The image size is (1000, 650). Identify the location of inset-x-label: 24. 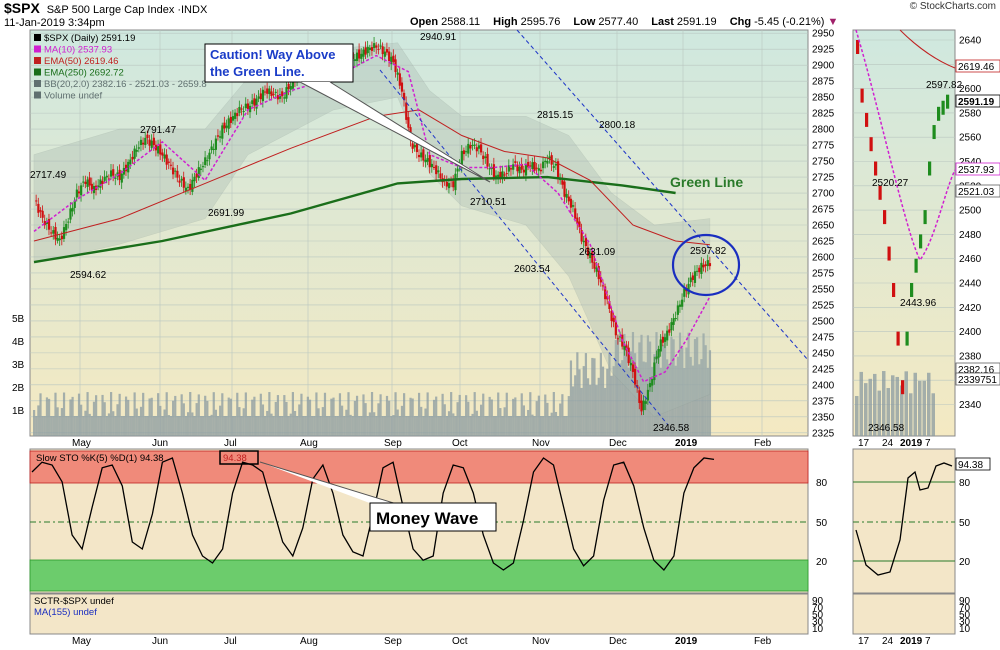
(888, 443).